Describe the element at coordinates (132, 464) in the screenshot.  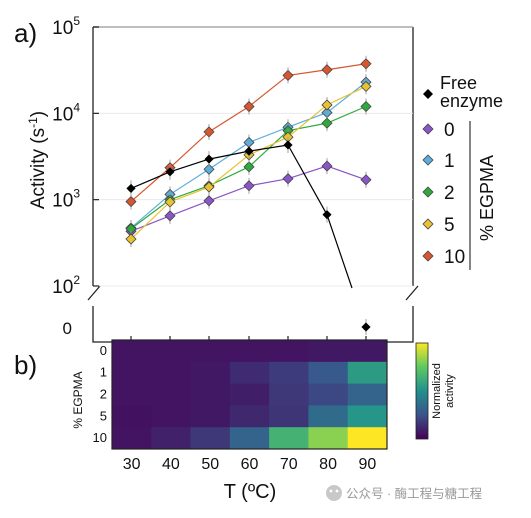
I see `x-tick-label: 30` at that location.